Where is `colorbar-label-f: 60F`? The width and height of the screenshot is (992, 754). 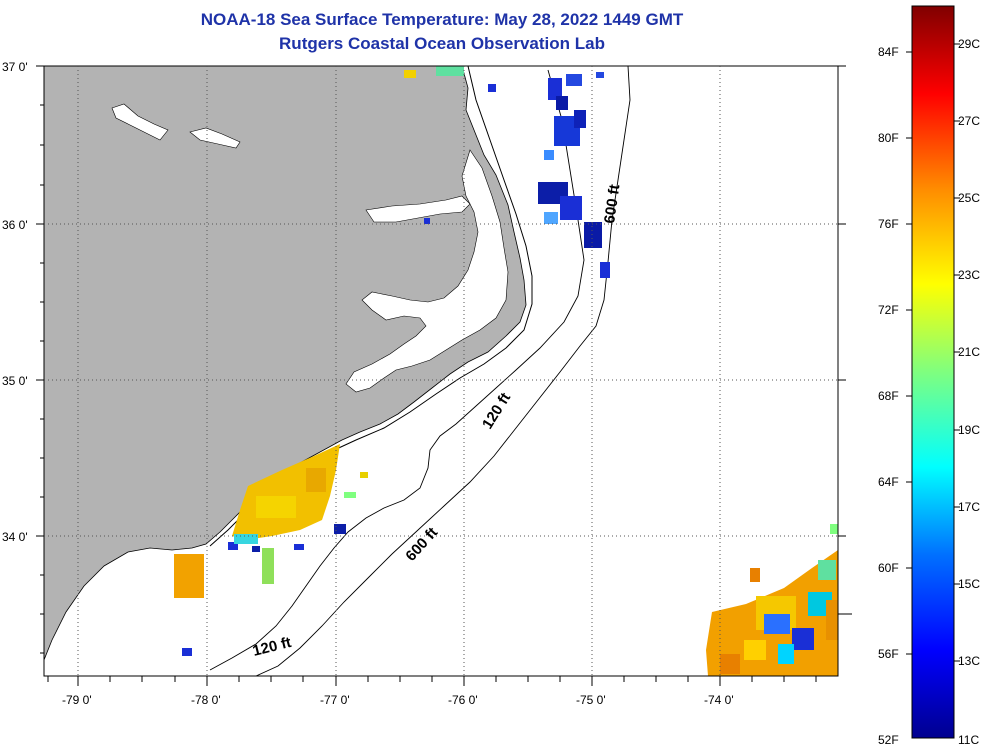
colorbar-label-f: 60F is located at coordinates (888, 568).